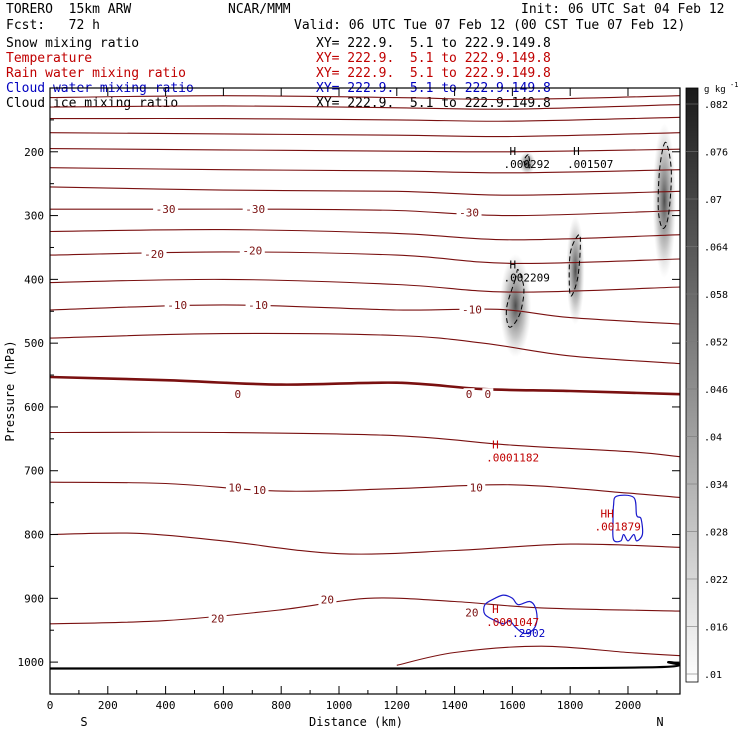  I want to click on center-title: NCAR/MMM, so click(259, 9).